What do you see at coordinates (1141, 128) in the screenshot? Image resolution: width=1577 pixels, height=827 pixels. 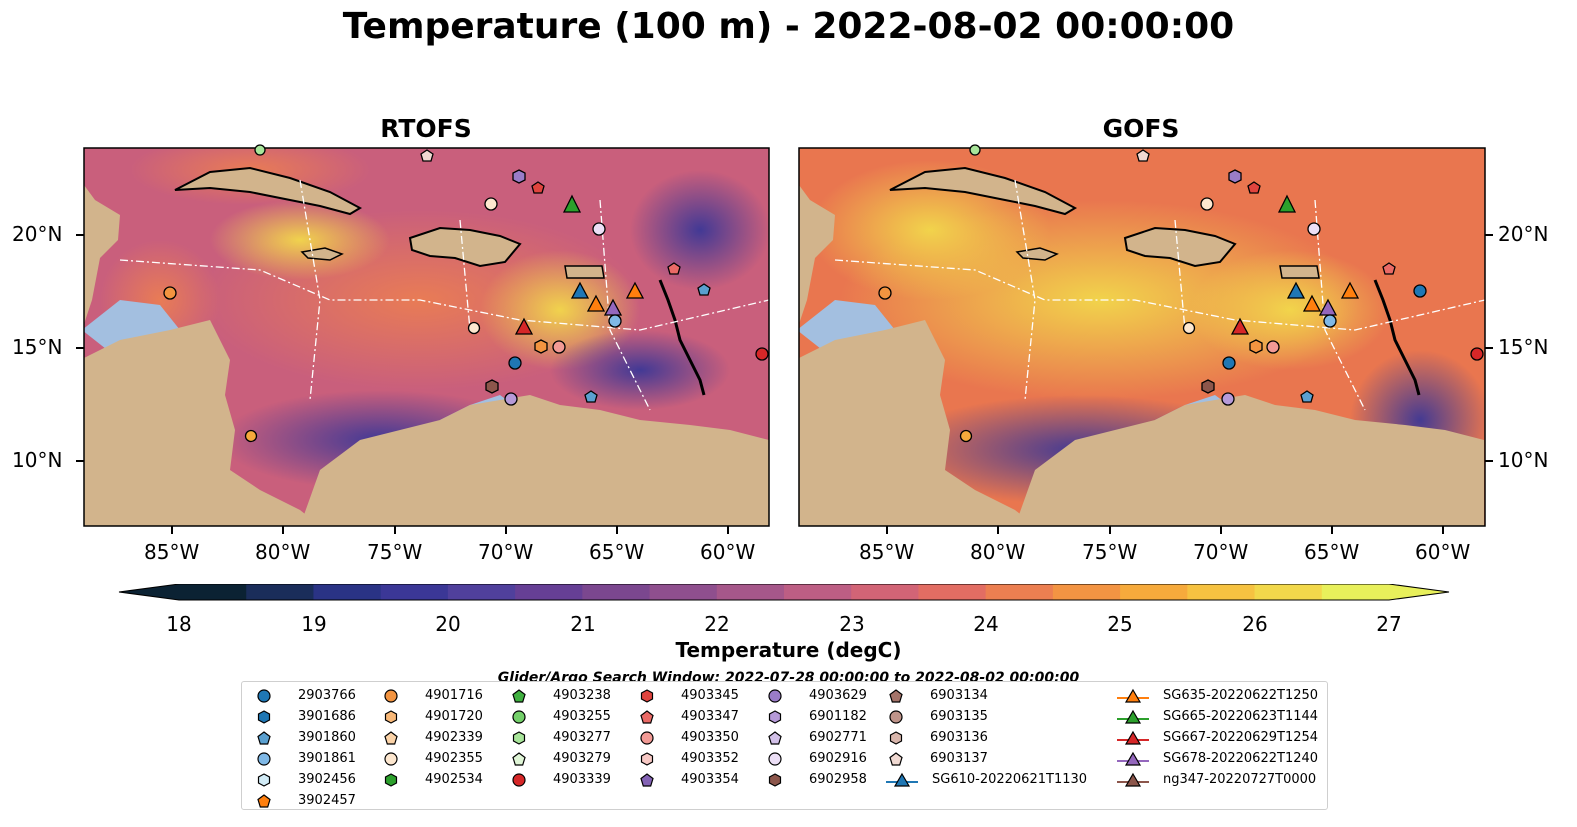 I see `panel-title-gofs: GOFS` at bounding box center [1141, 128].